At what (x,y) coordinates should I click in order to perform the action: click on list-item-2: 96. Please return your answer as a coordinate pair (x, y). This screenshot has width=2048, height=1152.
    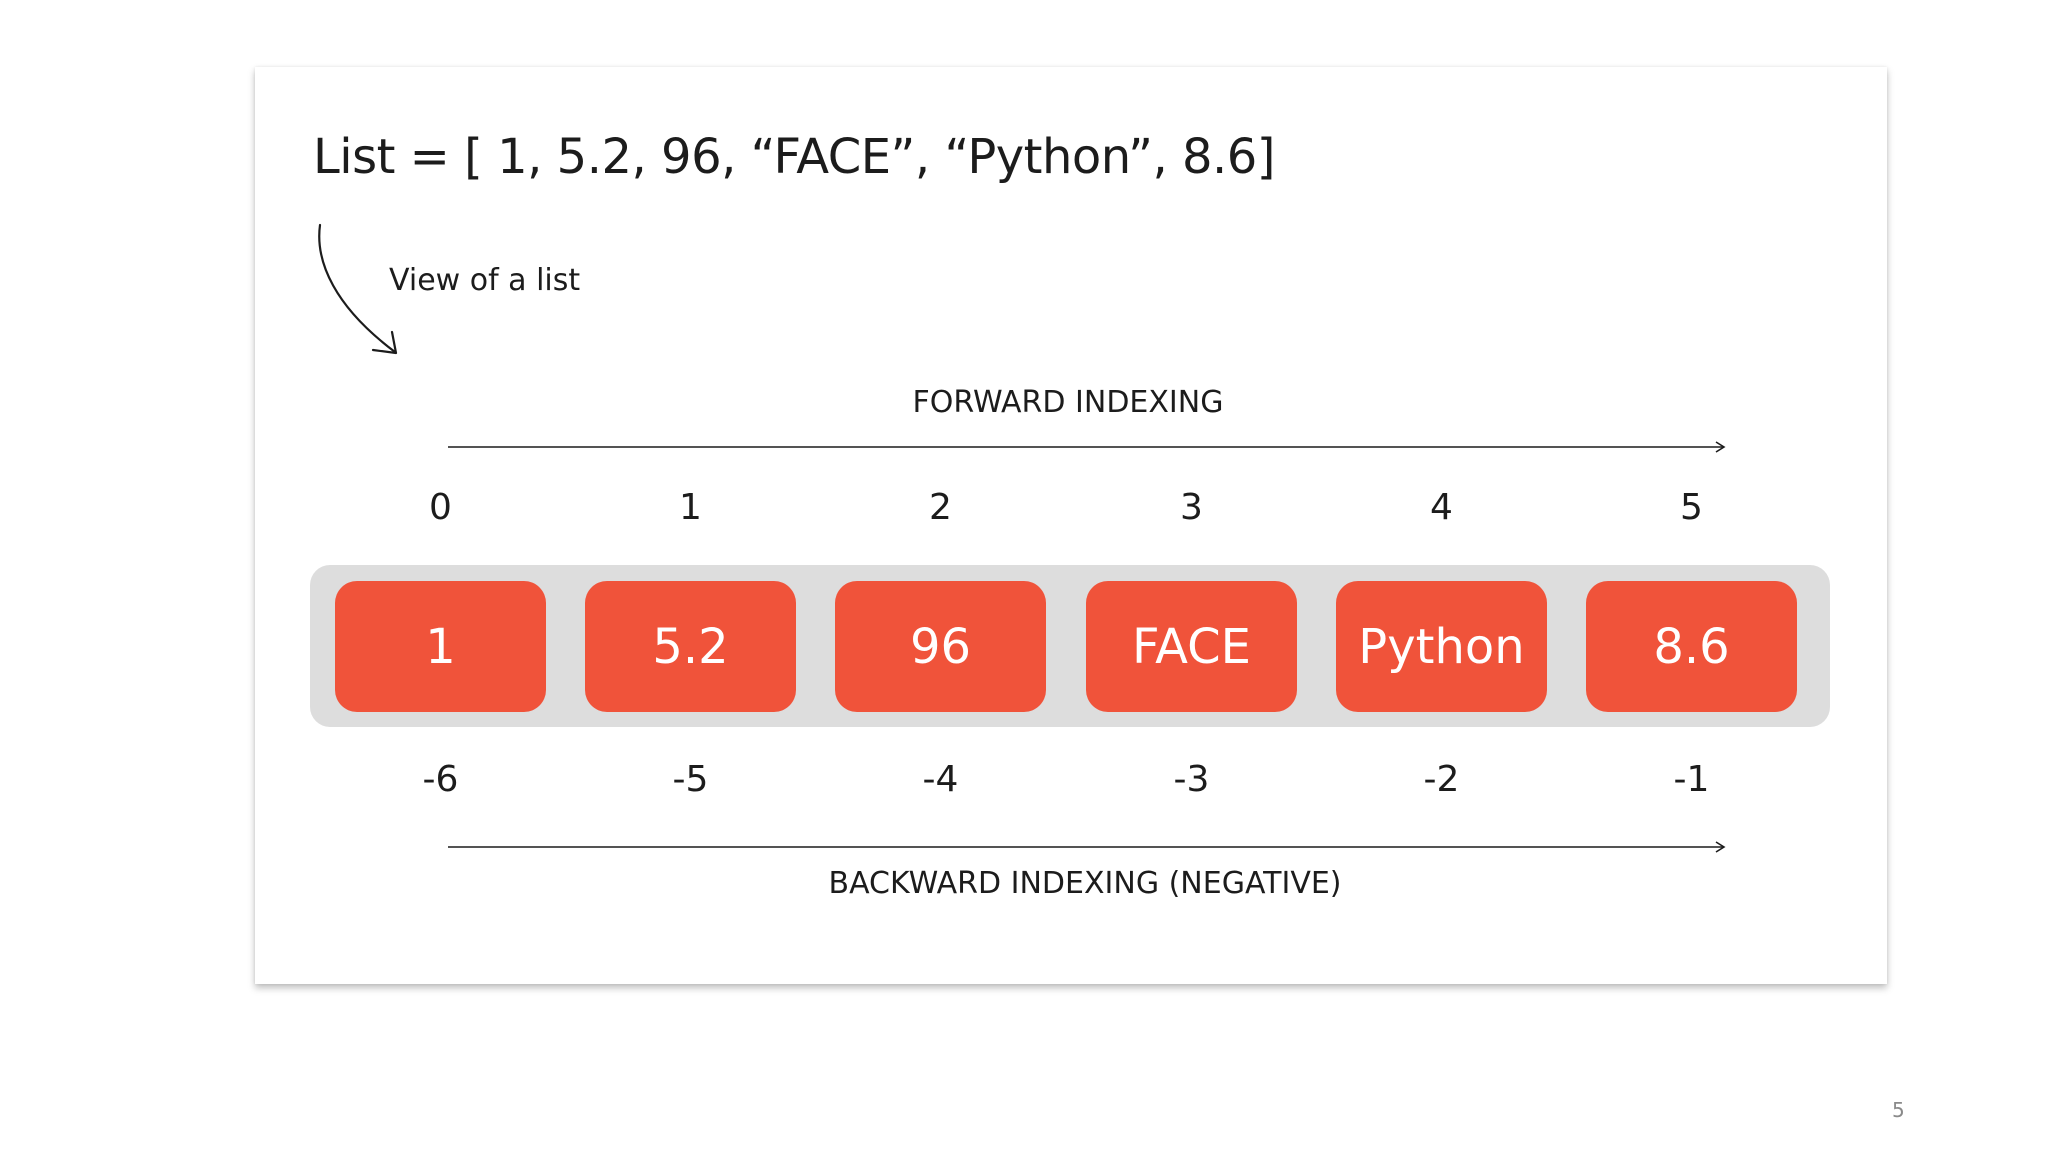
    Looking at the image, I should click on (940, 646).